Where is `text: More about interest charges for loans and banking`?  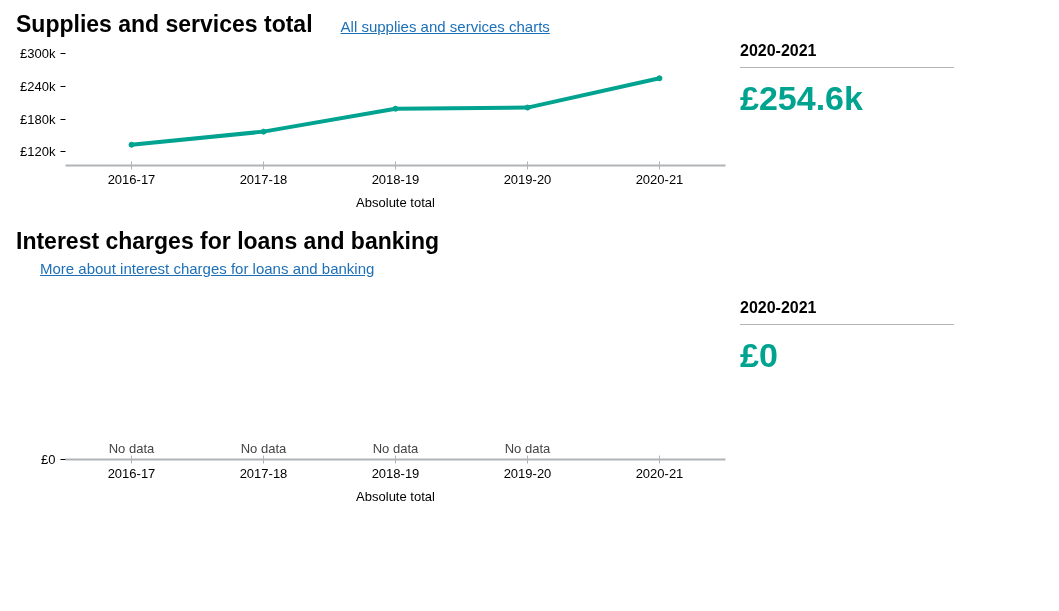
text: More about interest charges for loans and banking is located at coordinates (207, 268).